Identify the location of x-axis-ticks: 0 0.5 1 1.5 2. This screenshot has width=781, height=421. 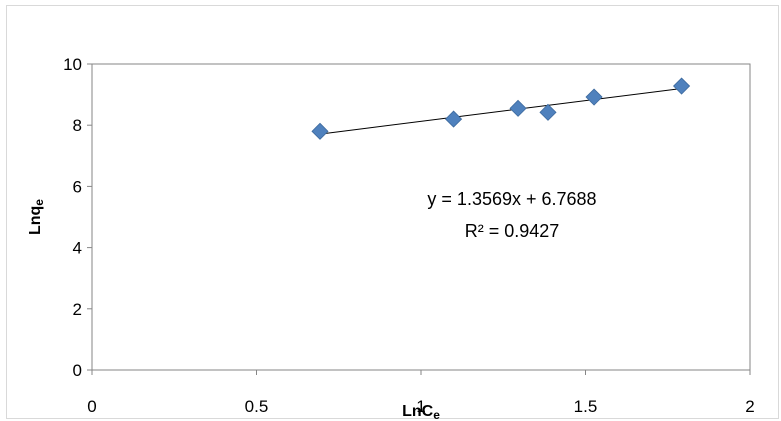
(421, 393).